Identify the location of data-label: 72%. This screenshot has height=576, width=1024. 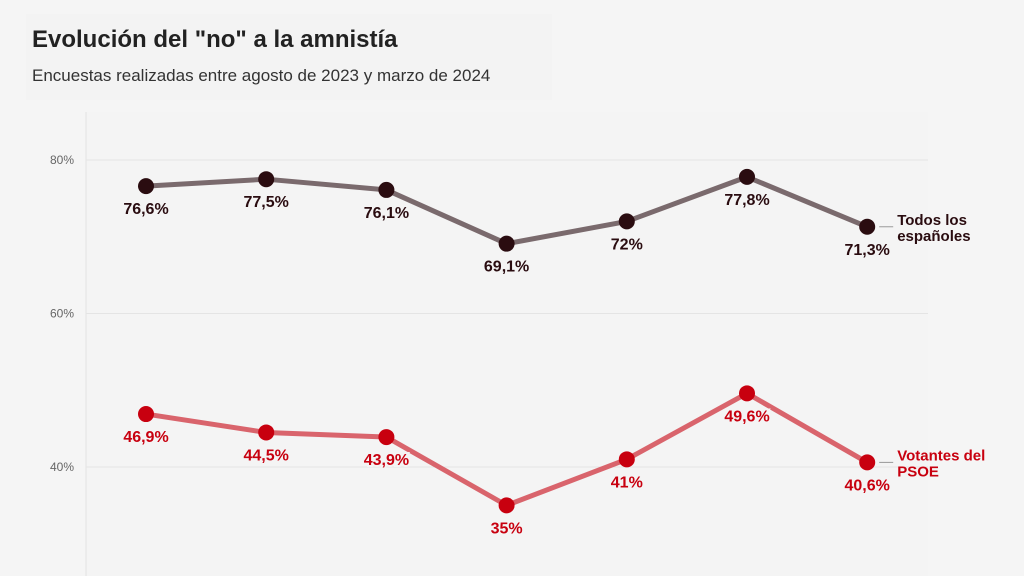
(627, 244).